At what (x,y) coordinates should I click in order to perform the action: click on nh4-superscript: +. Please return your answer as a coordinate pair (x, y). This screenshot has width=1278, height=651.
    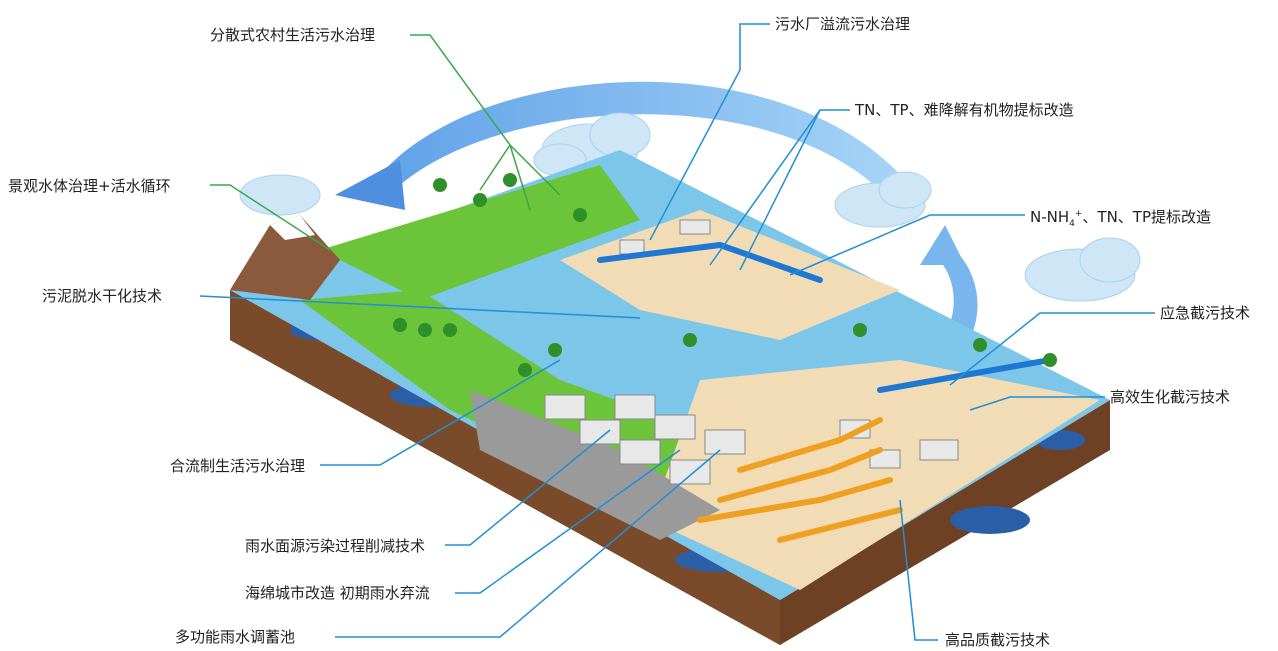
    Looking at the image, I should click on (1078, 214).